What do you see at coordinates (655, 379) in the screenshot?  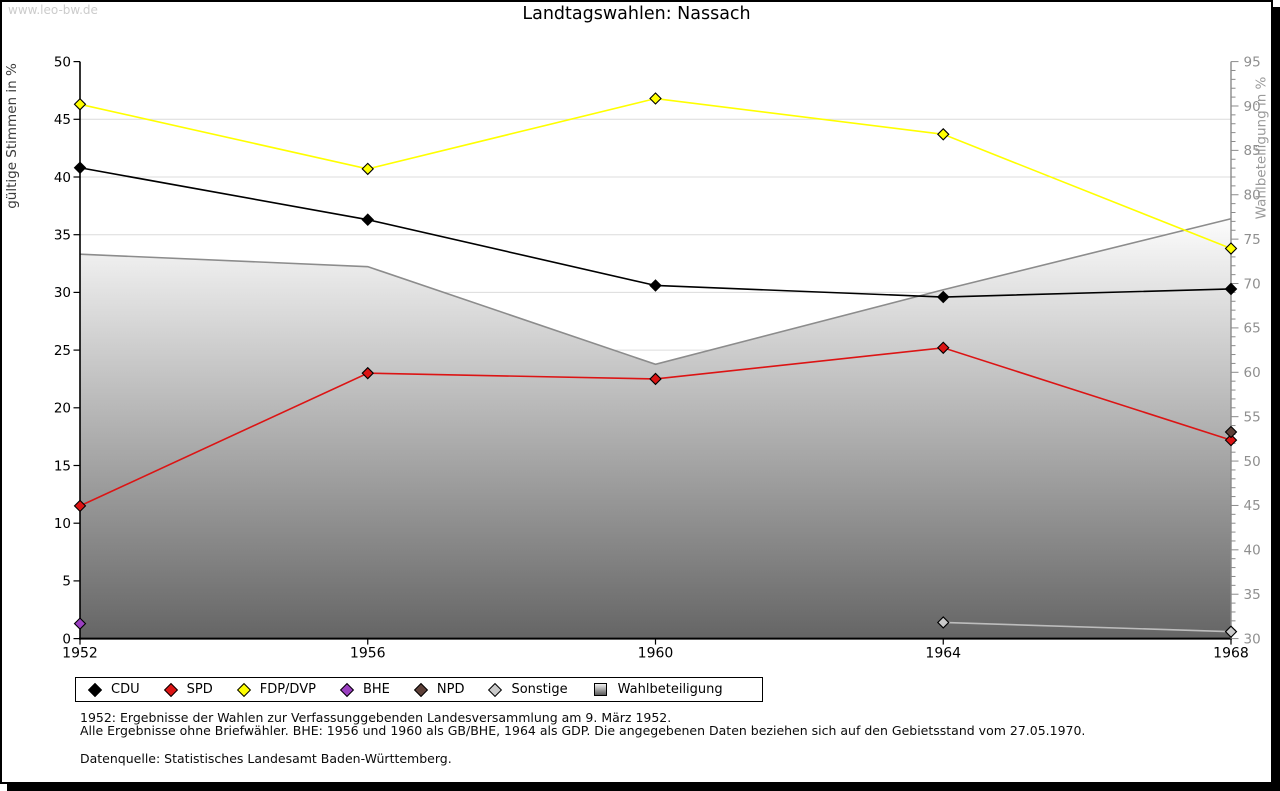 I see `marker-spd-1960` at bounding box center [655, 379].